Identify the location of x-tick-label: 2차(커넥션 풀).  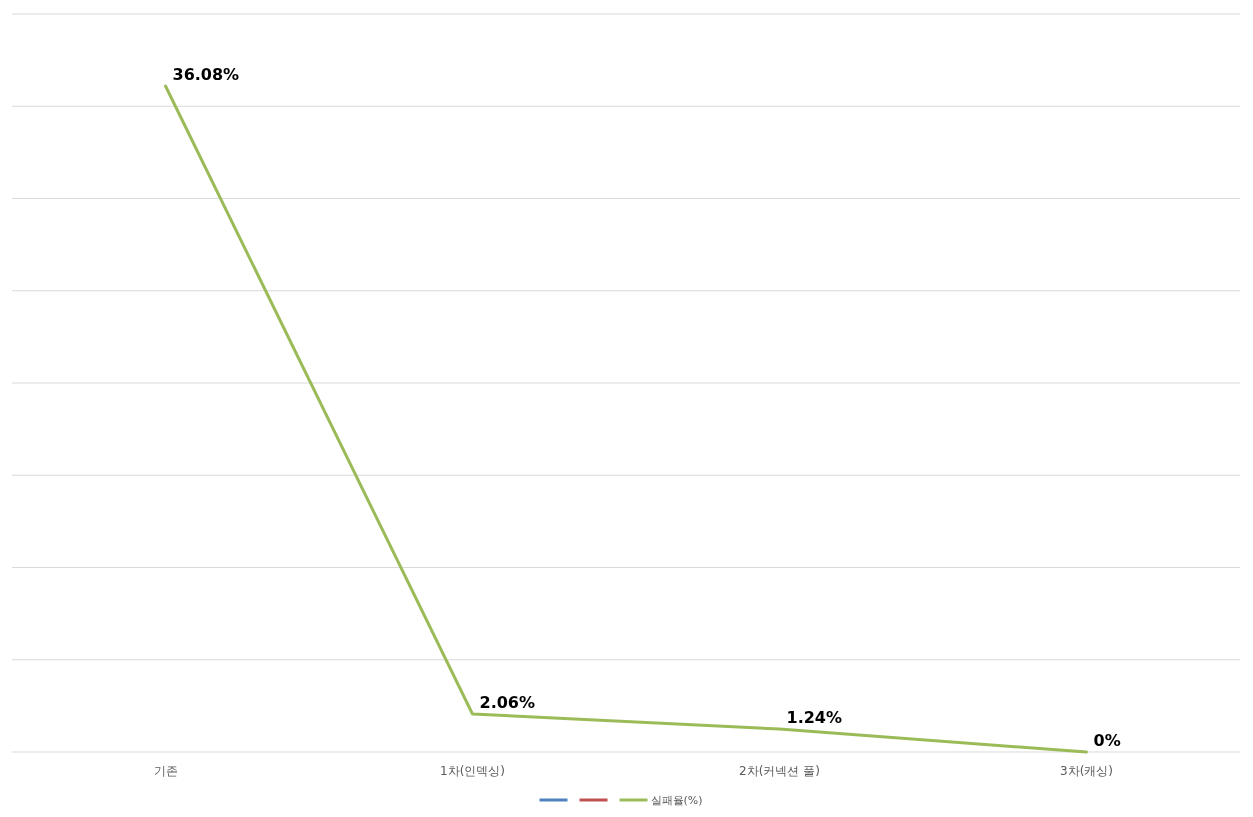
(779, 771).